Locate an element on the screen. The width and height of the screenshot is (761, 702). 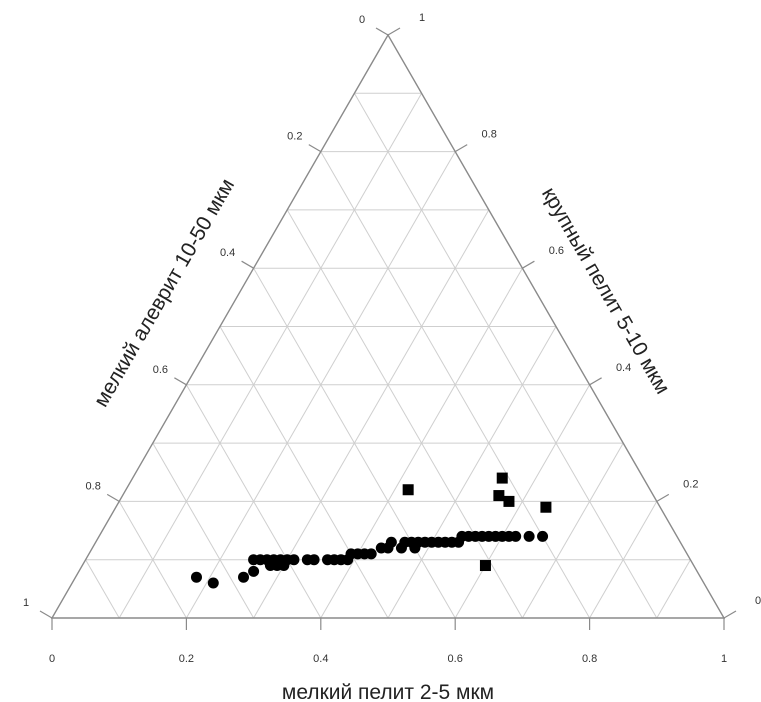
left-tick-label: 0 is located at coordinates (362, 20).